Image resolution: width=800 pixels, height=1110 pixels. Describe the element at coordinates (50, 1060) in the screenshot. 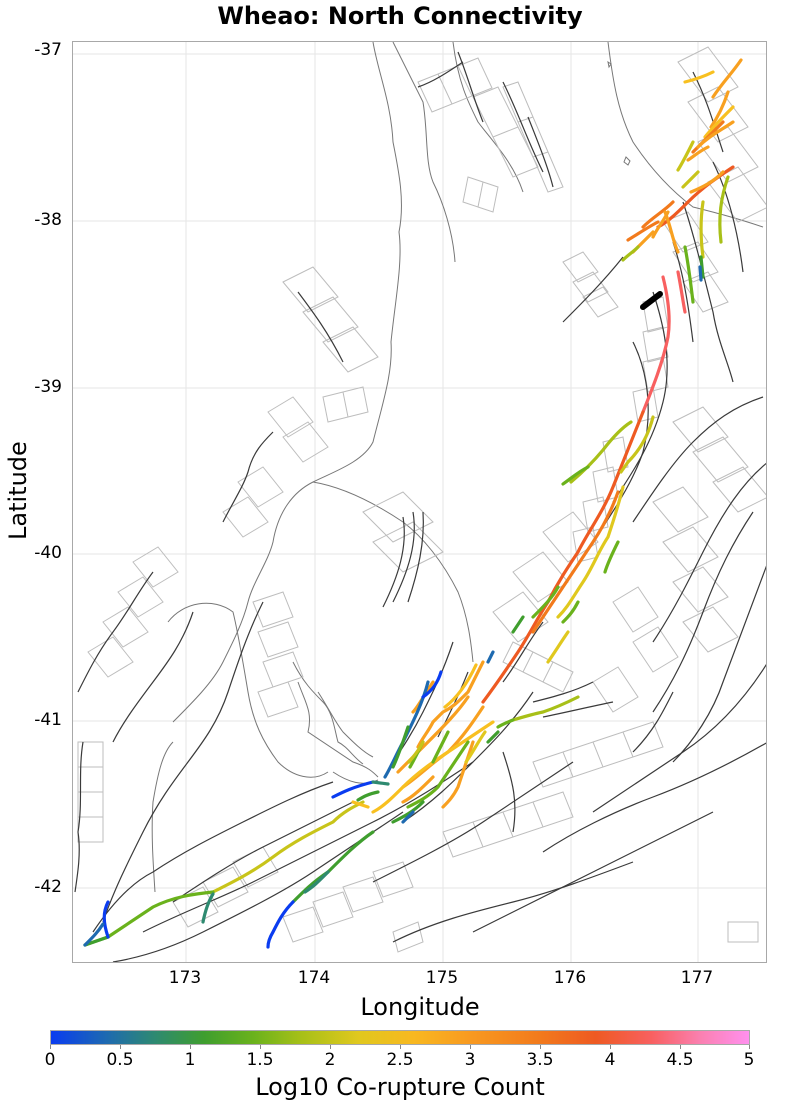

I see `colorbar-tick-label: 0` at that location.